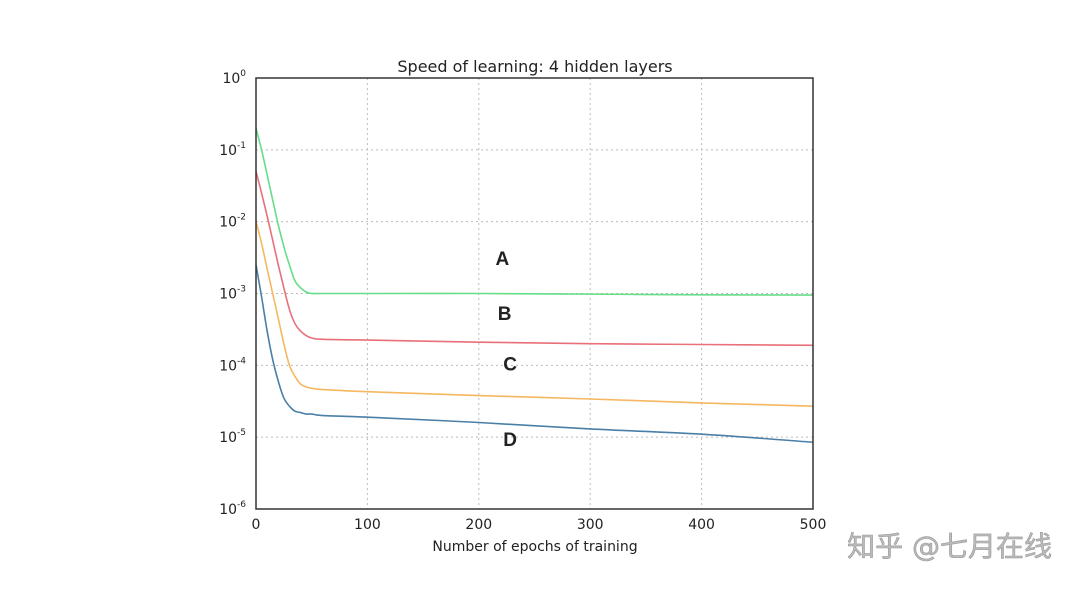 Image resolution: width=1080 pixels, height=592 pixels. I want to click on x-axis-label: Number of epochs of training, so click(534, 547).